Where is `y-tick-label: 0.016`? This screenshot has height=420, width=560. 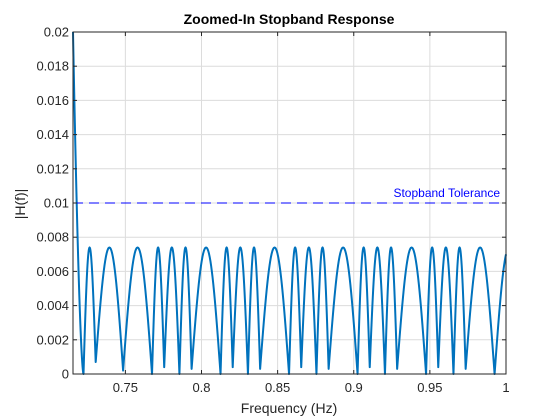 y-tick-label: 0.016 is located at coordinates (52, 100).